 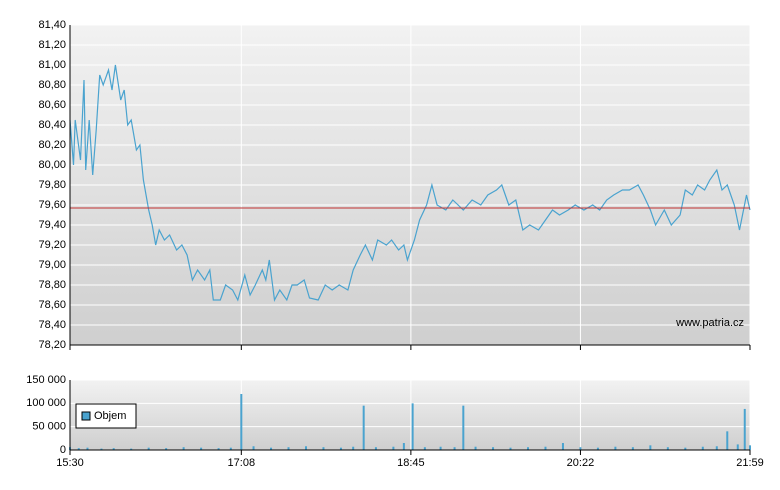 I want to click on y-tick-label: 80,60, so click(x=52, y=105).